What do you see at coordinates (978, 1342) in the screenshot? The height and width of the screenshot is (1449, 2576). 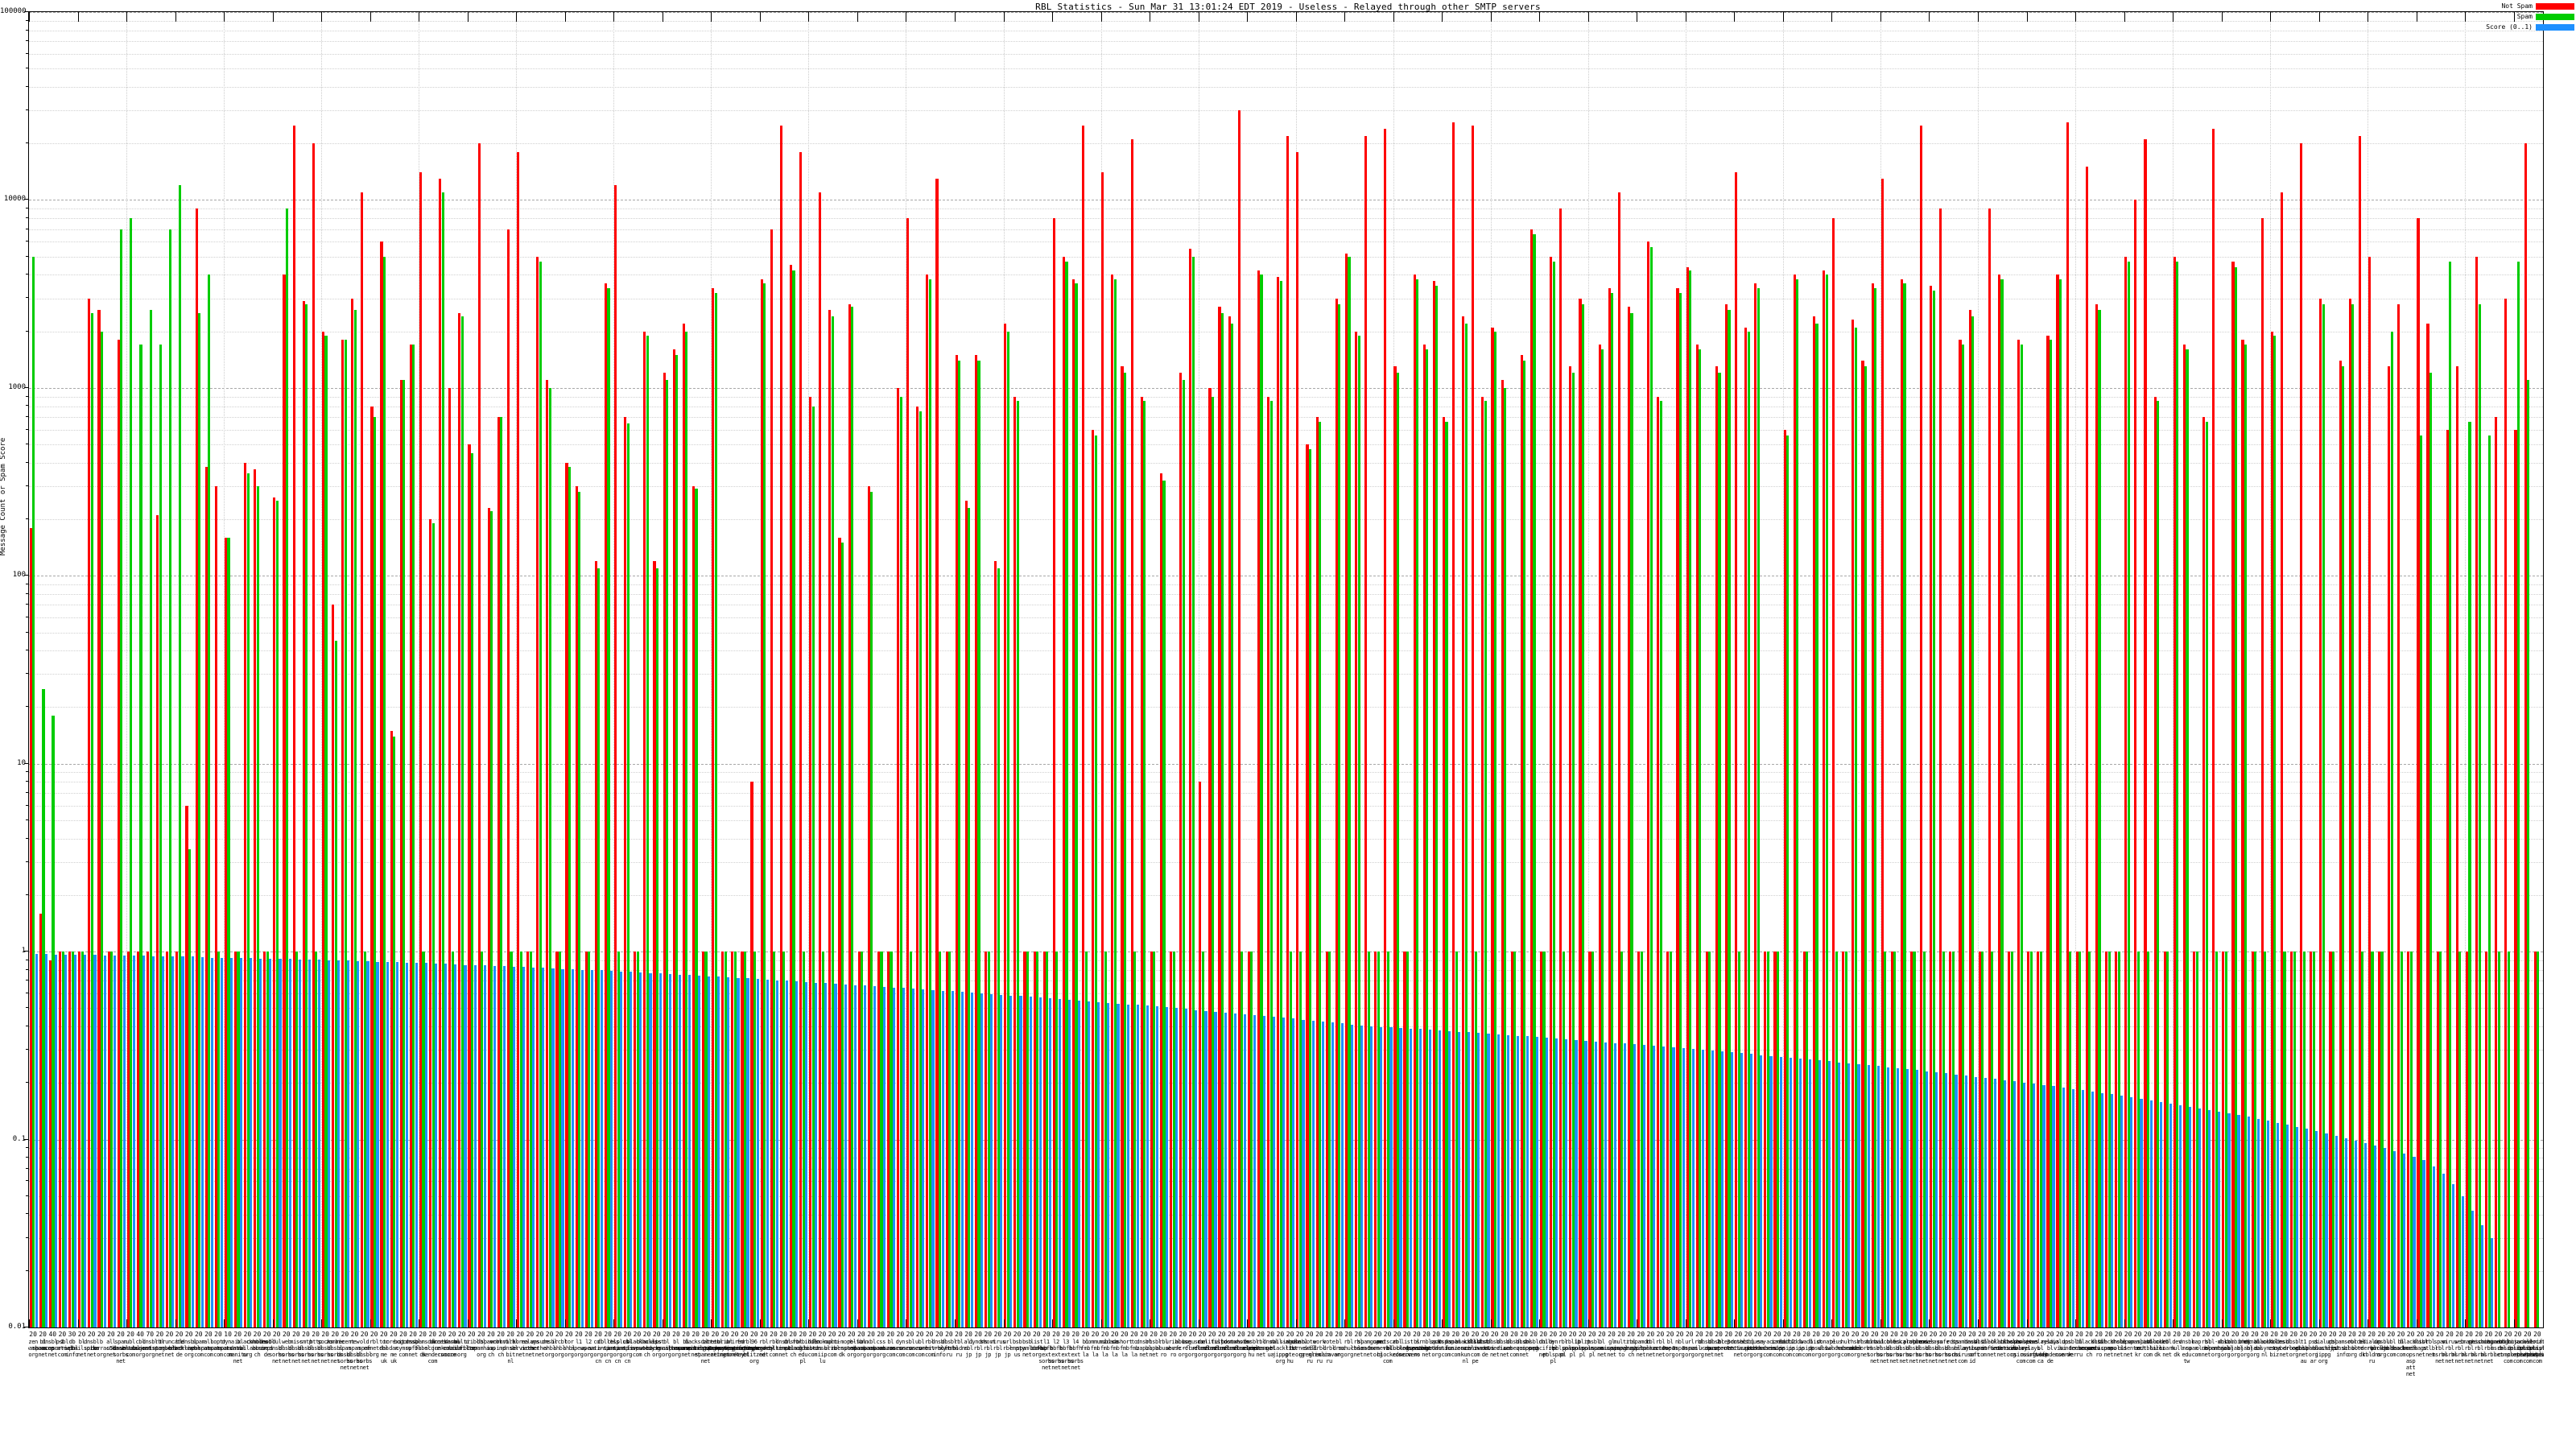 I see `x-label-host-part: dyndns` at bounding box center [978, 1342].